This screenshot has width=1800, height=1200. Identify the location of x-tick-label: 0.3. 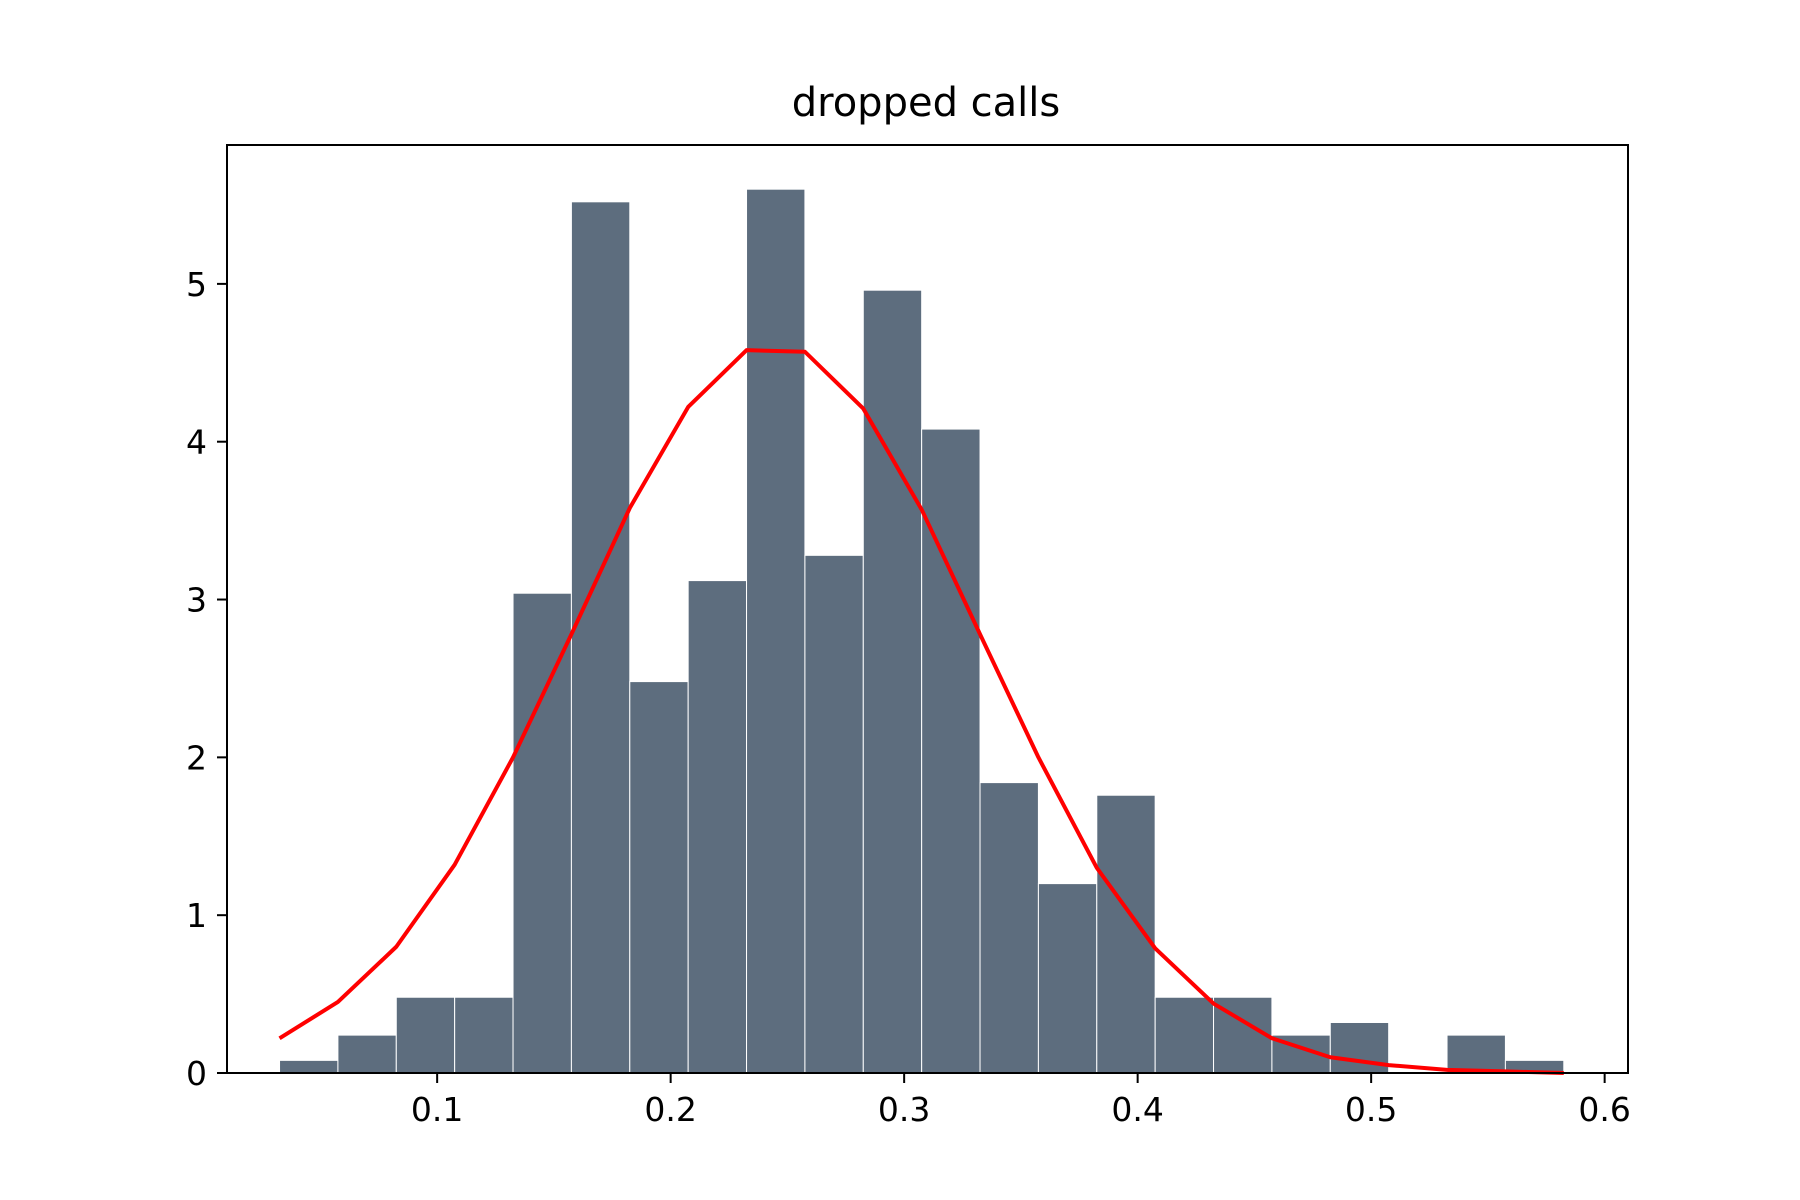
(904, 1109).